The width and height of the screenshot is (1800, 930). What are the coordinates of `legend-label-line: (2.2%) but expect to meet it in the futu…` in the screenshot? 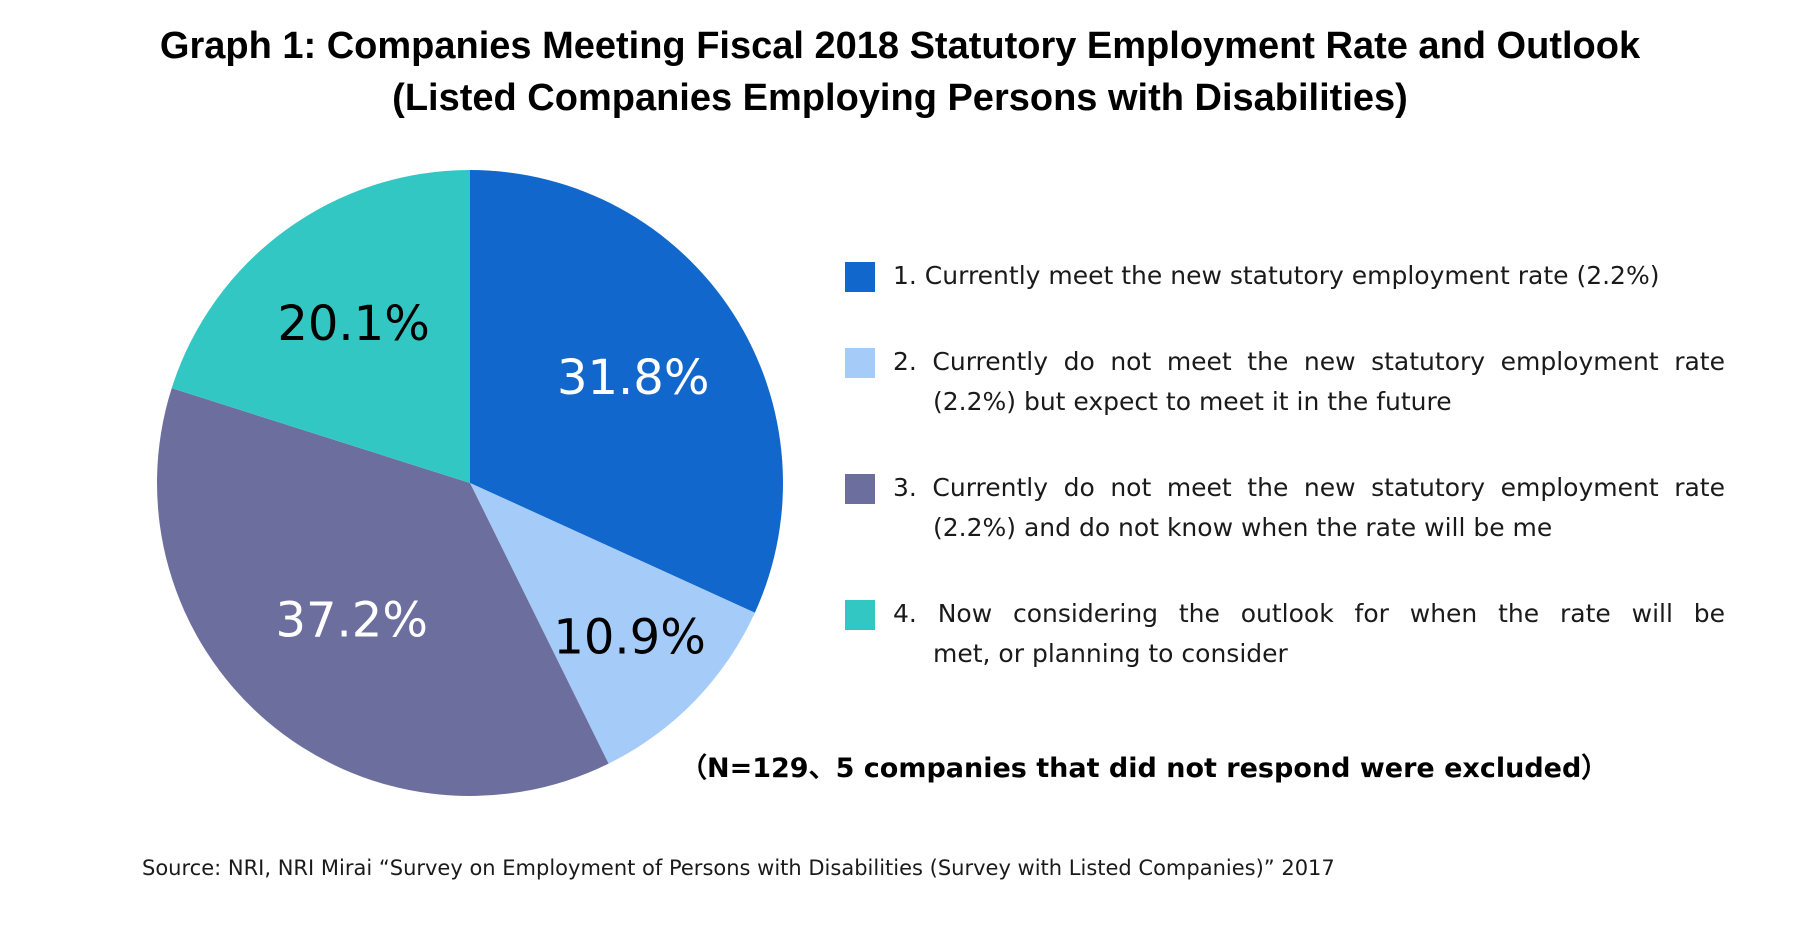 It's located at (1192, 401).